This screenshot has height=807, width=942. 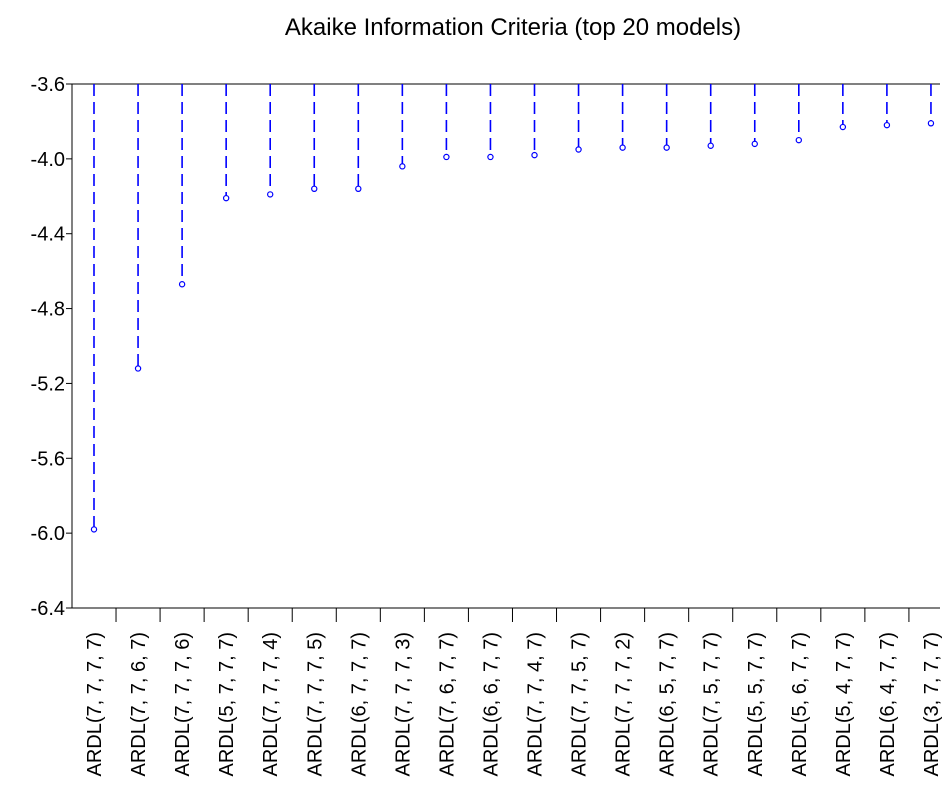 I want to click on x-category-label: ARDL(7, 7, 4, 7), so click(x=536, y=704).